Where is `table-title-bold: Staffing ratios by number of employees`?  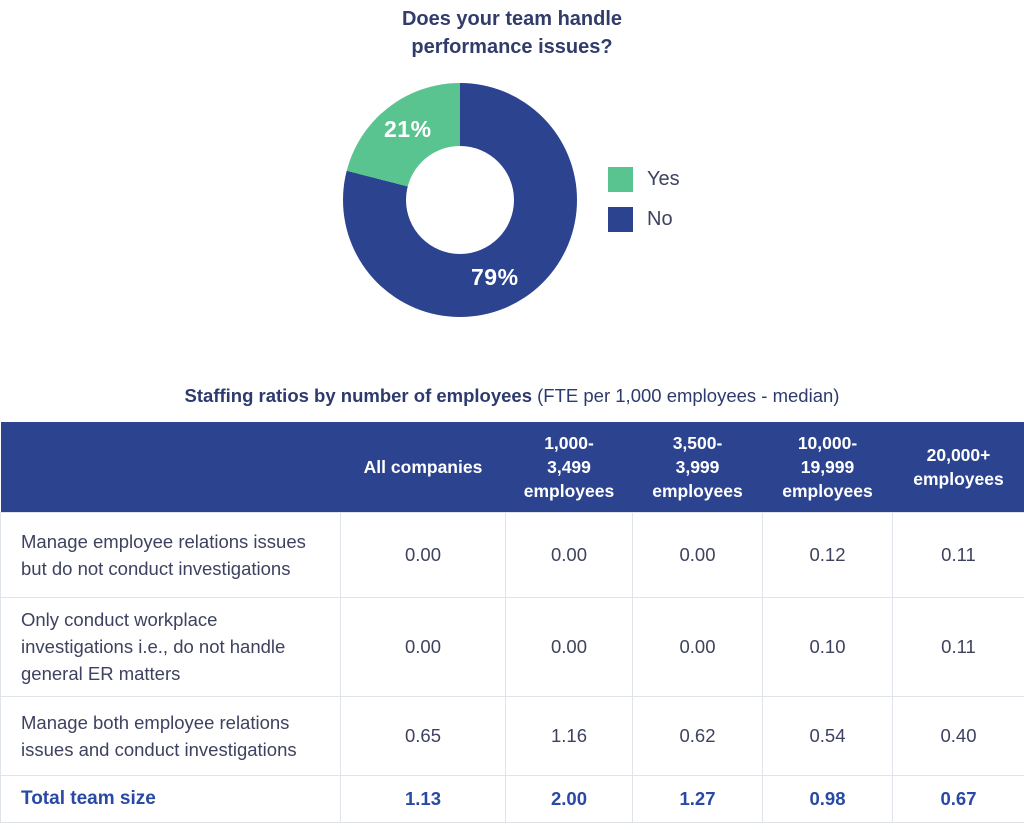 table-title-bold: Staffing ratios by number of employees is located at coordinates (358, 395).